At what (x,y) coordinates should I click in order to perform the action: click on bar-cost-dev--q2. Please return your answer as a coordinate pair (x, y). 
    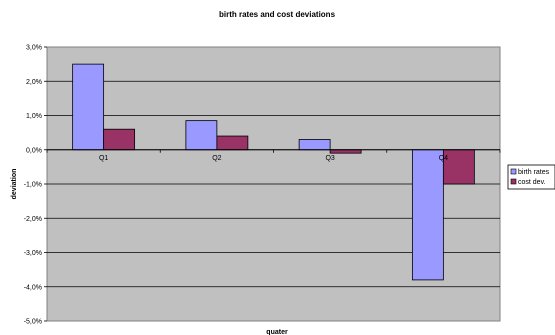
    Looking at the image, I should click on (232, 143).